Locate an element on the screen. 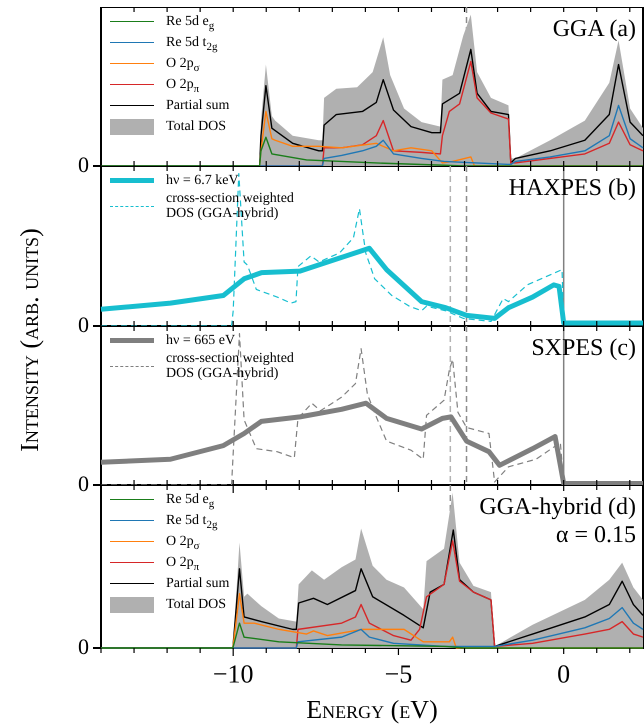 This screenshot has height=727, width=644. chart-title: HAXPES (b) is located at coordinates (572, 188).